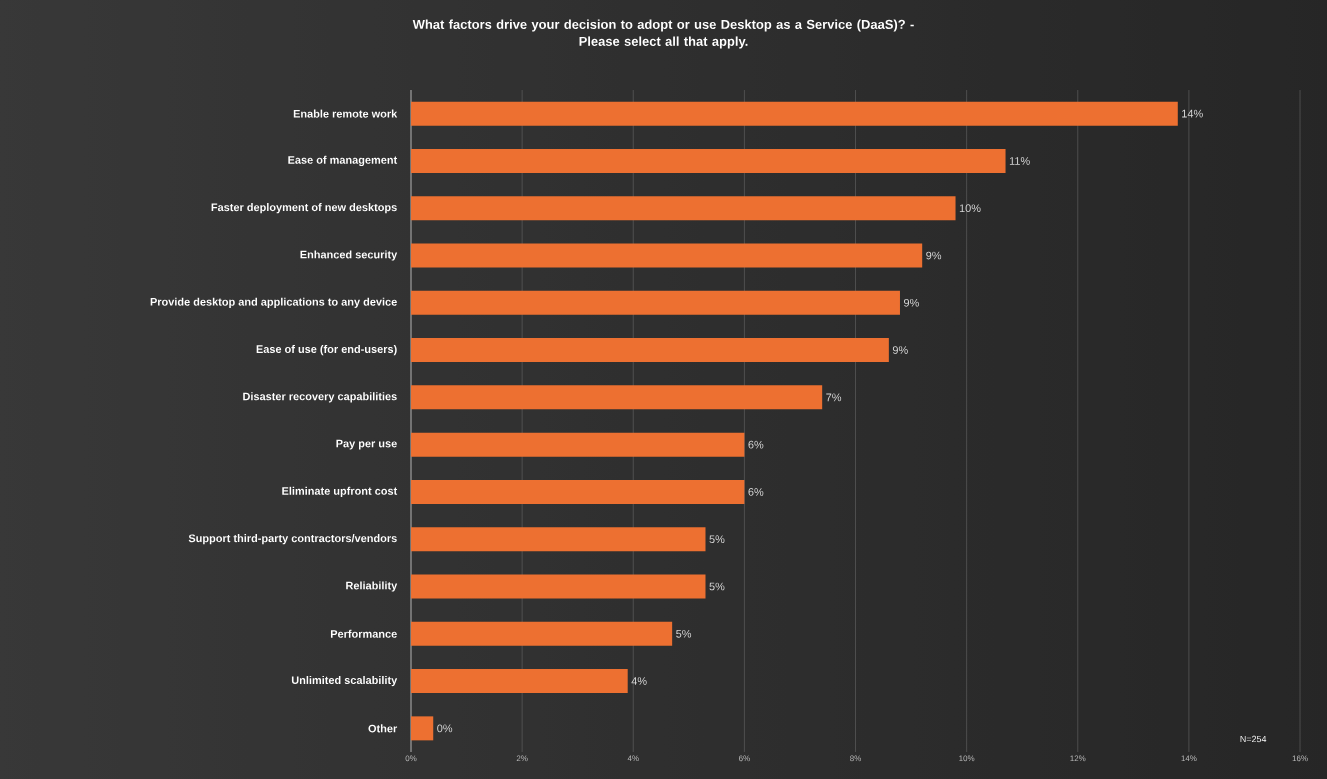 Image resolution: width=1327 pixels, height=779 pixels. What do you see at coordinates (1192, 113) in the screenshot?
I see `data-label: 14%` at bounding box center [1192, 113].